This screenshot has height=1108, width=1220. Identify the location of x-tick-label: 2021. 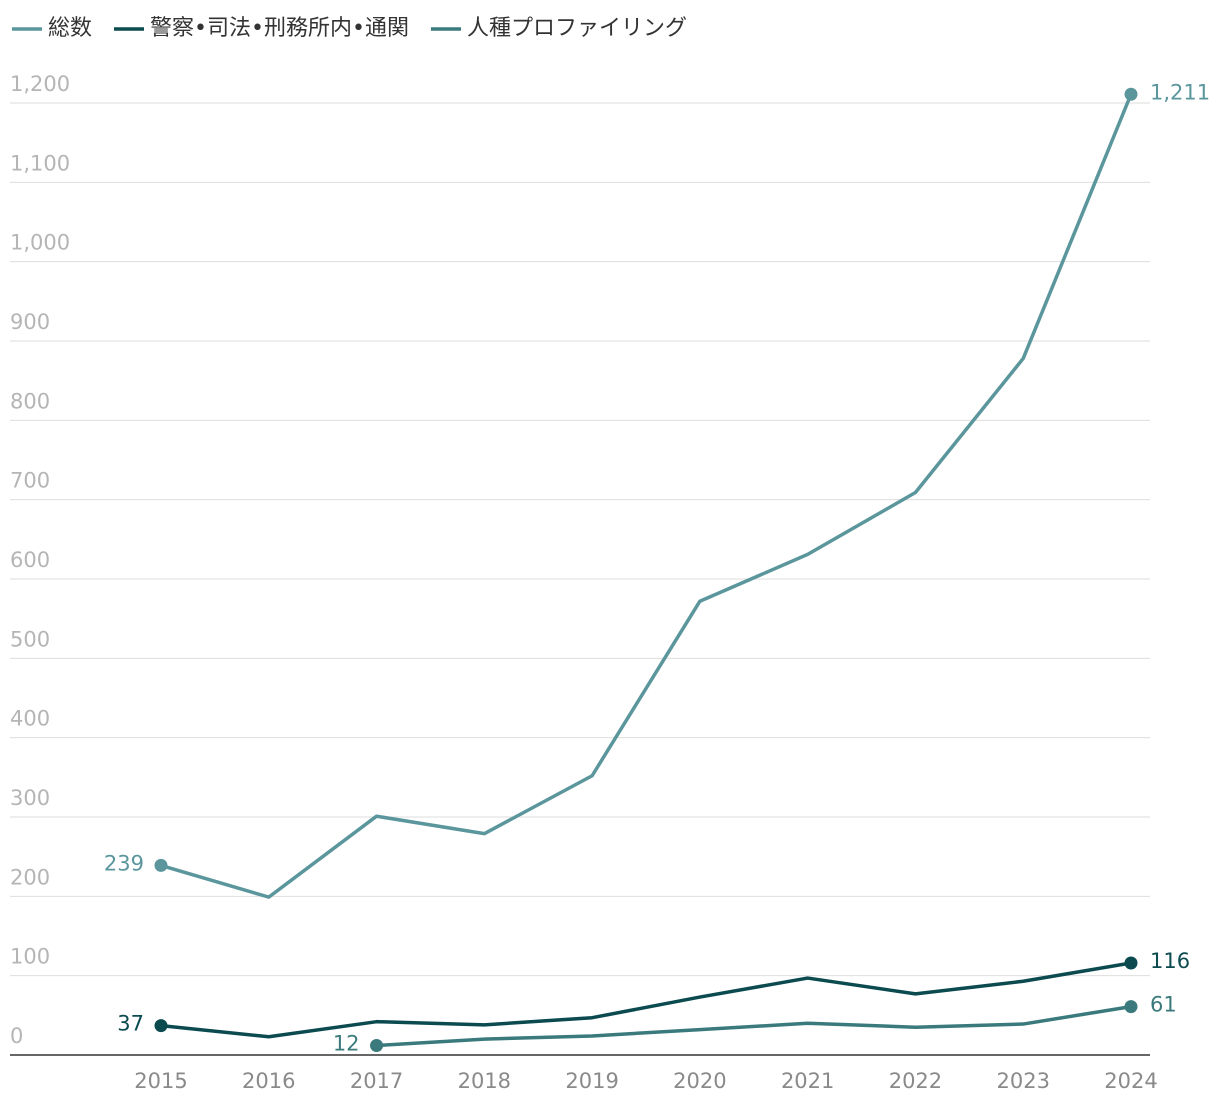
(807, 1081).